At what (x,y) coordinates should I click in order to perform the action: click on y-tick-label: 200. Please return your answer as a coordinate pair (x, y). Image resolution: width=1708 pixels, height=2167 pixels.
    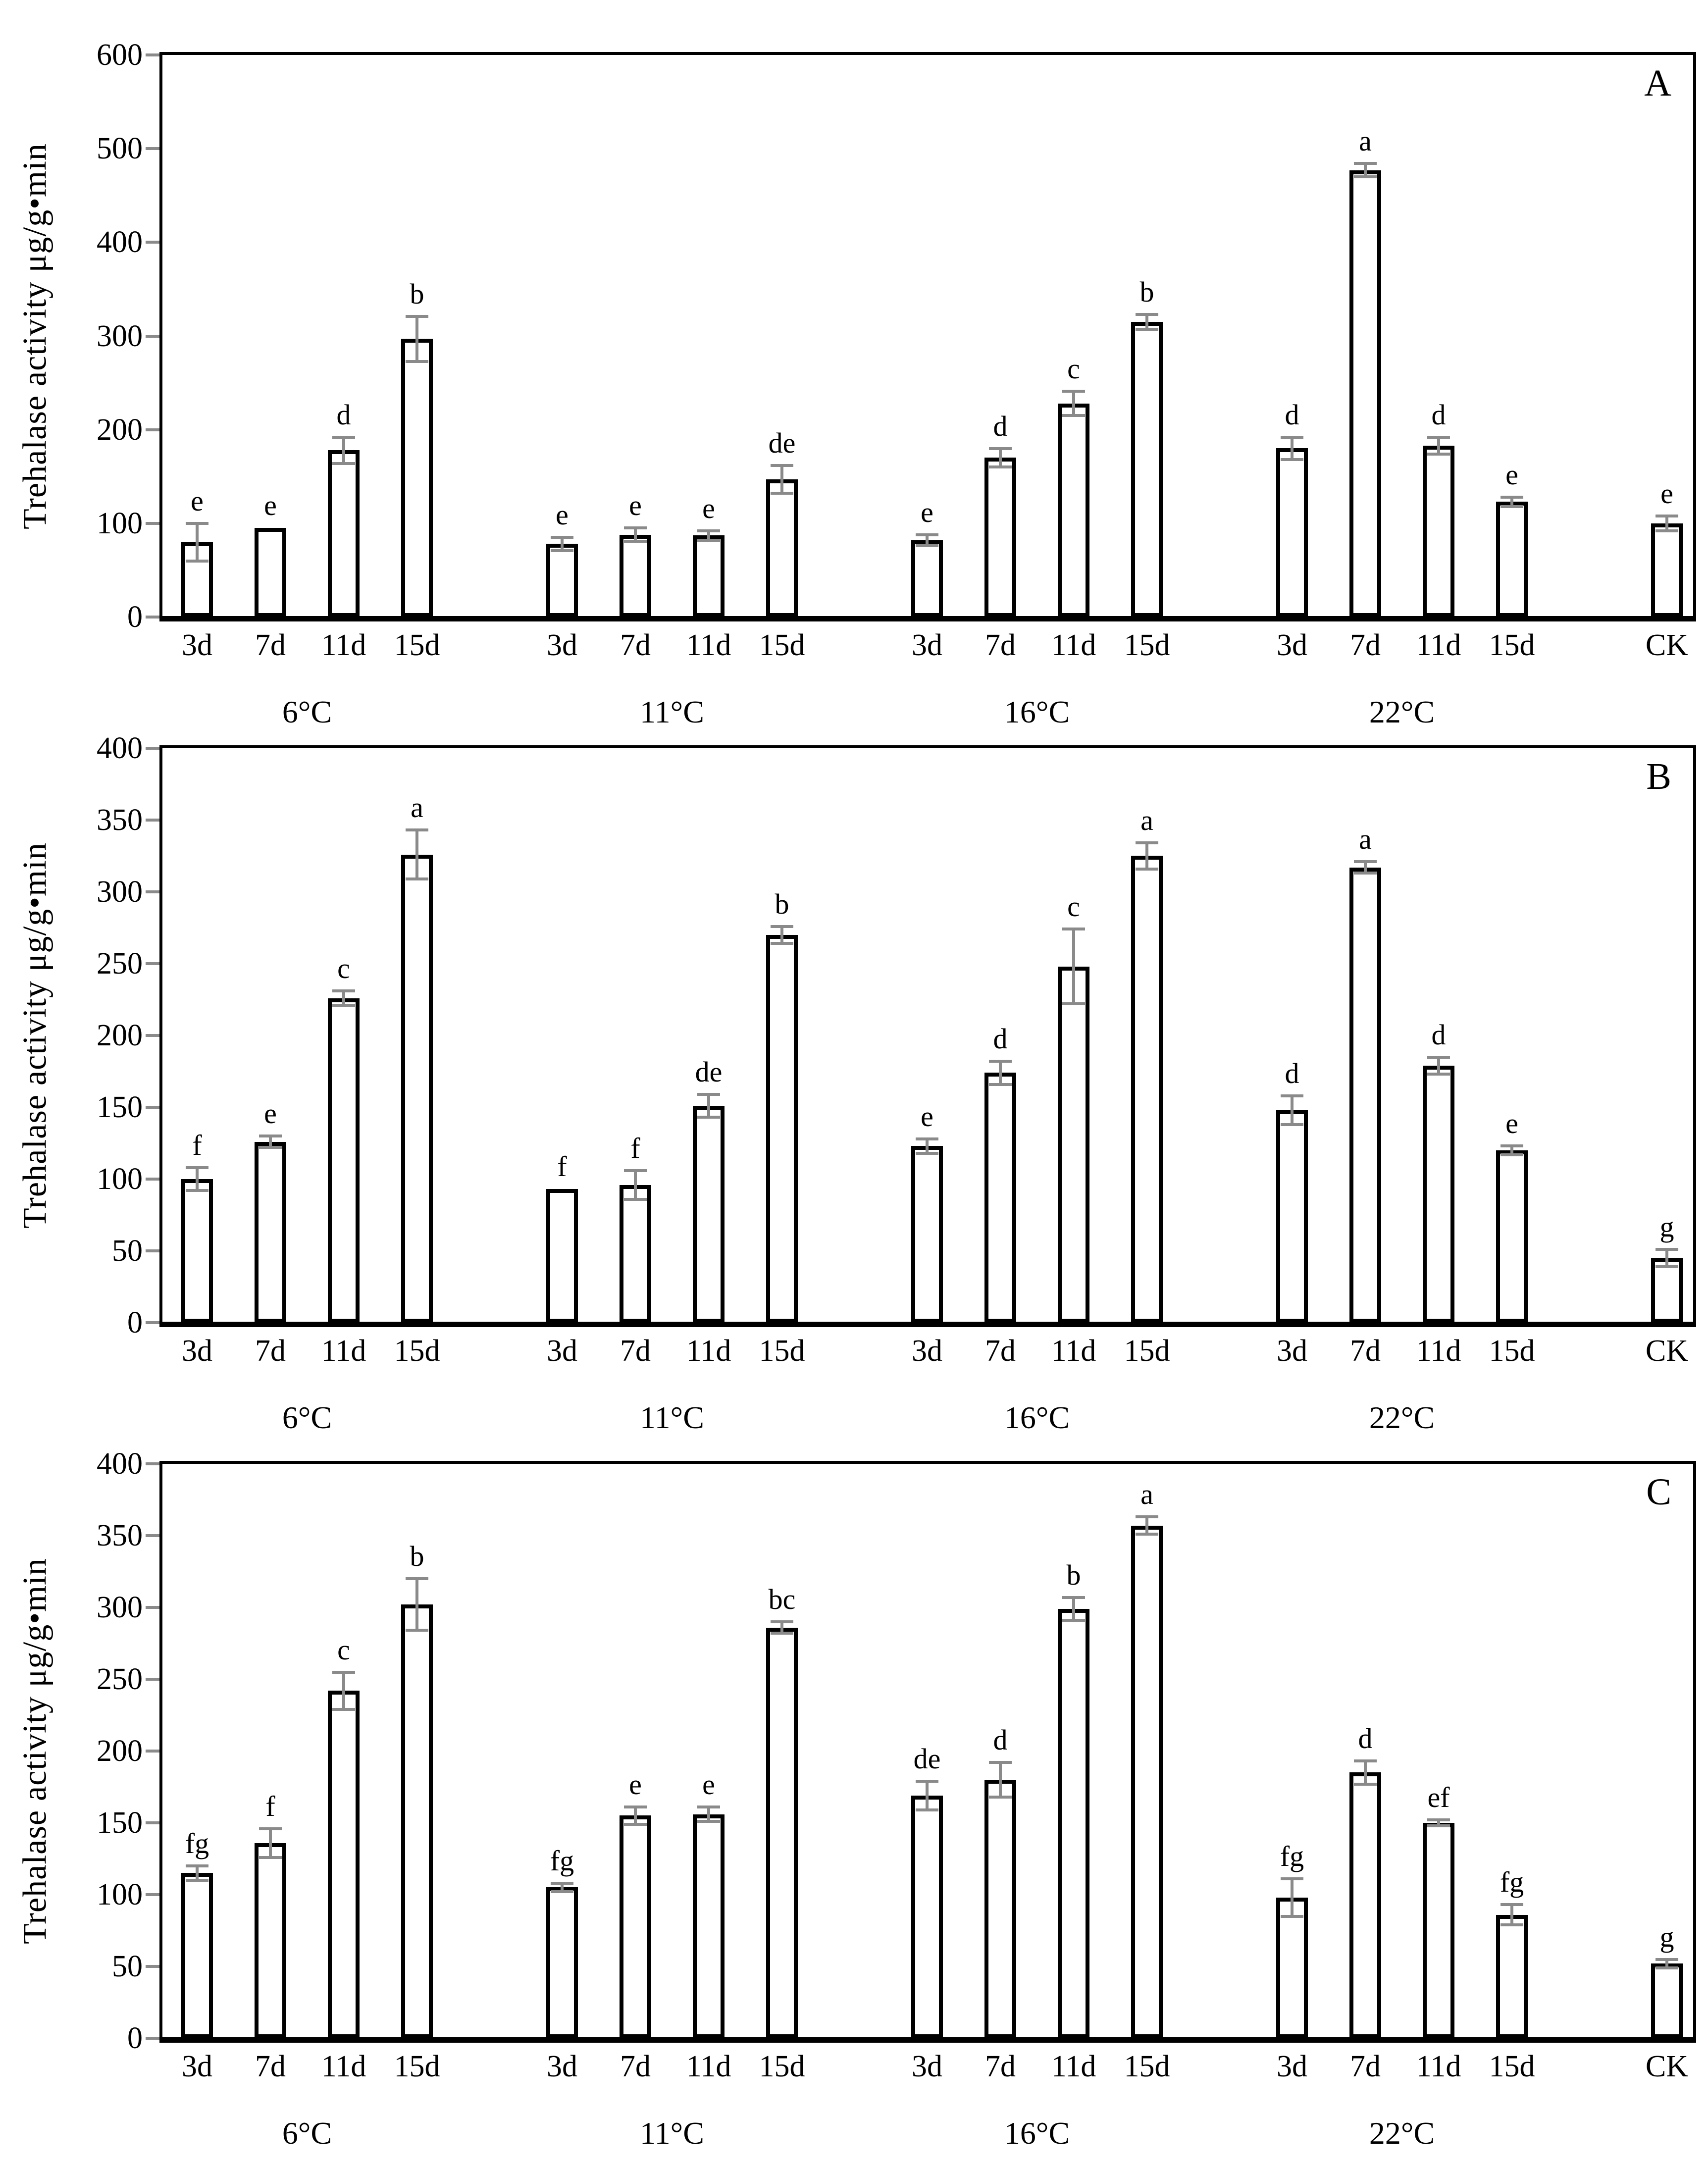
    Looking at the image, I should click on (120, 1035).